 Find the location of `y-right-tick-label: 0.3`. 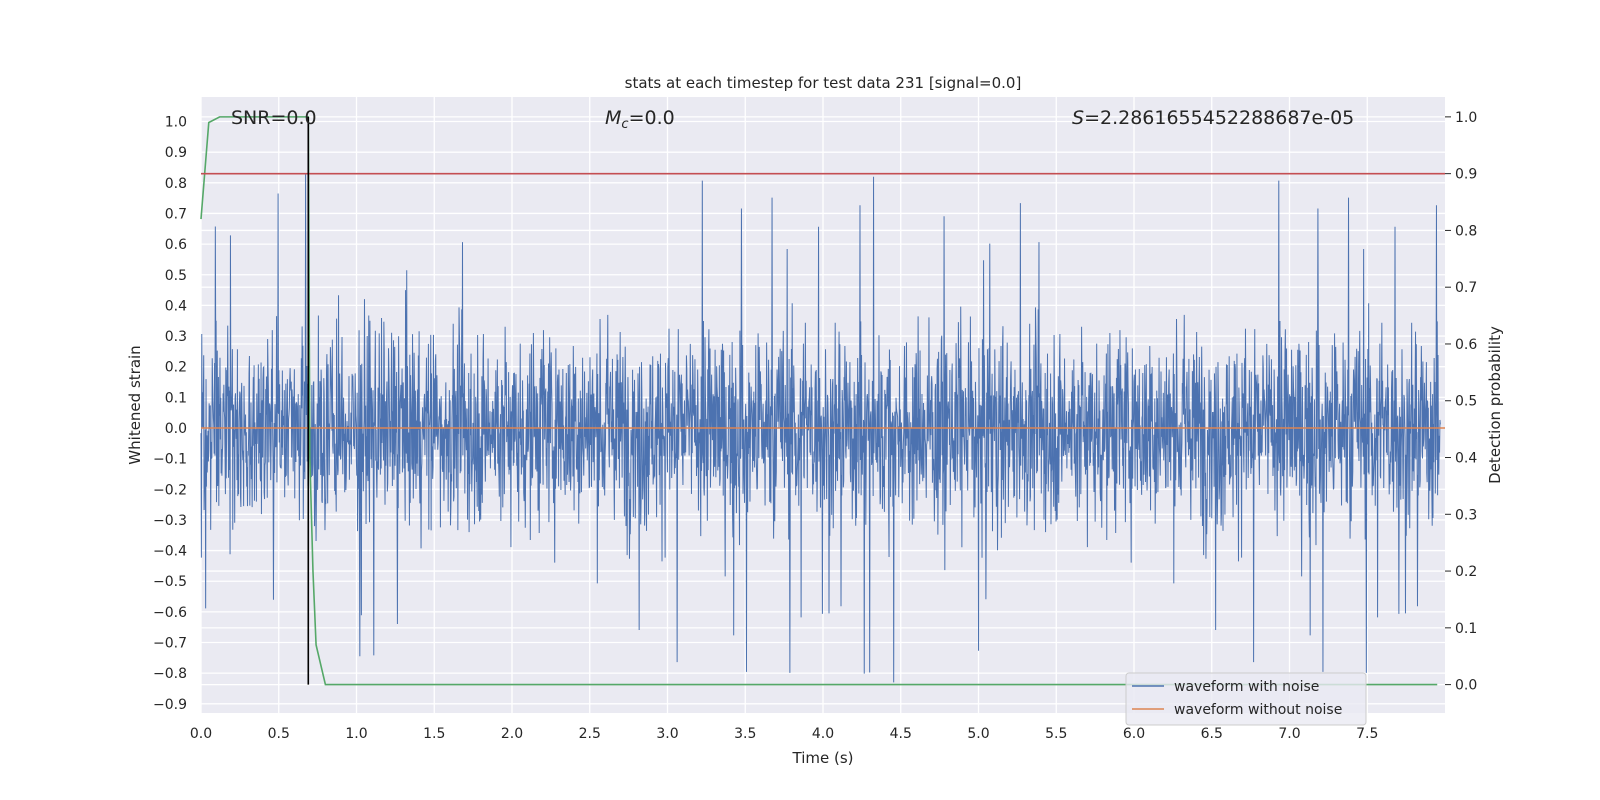

y-right-tick-label: 0.3 is located at coordinates (1466, 515).